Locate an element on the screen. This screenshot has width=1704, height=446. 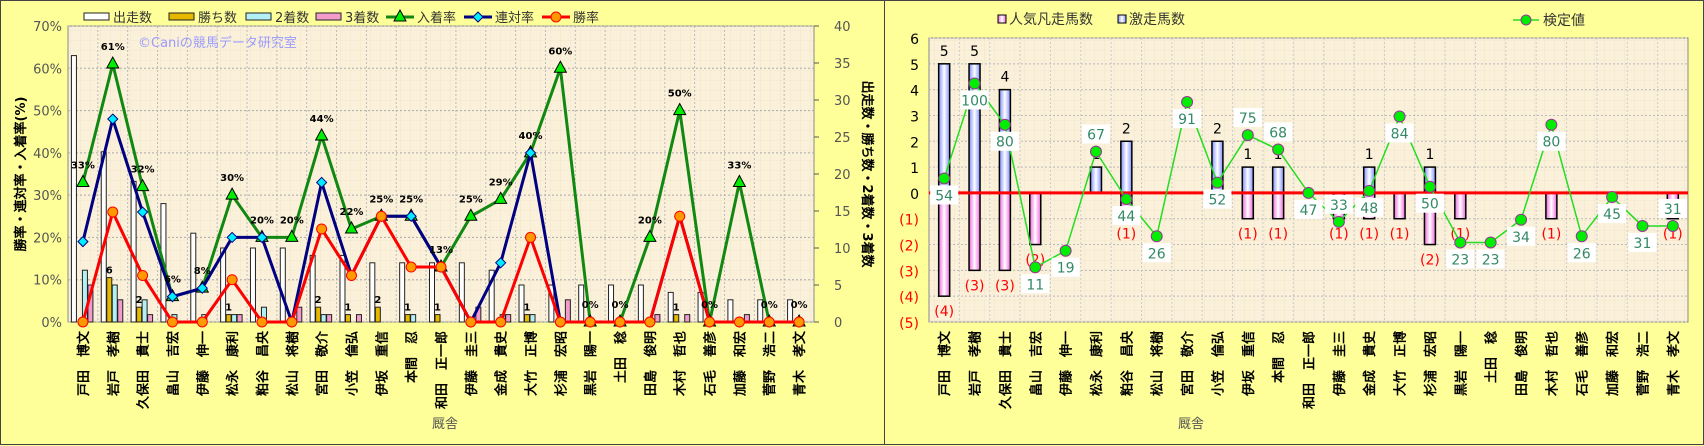
category-label: 金成 貴史 is located at coordinates (1370, 363).